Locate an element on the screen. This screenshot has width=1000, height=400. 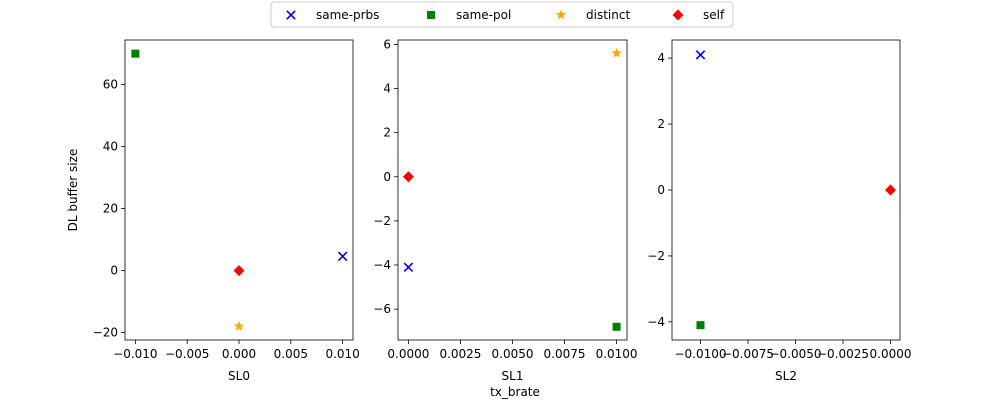
legend-item-distinct: distinct is located at coordinates (592, 15).